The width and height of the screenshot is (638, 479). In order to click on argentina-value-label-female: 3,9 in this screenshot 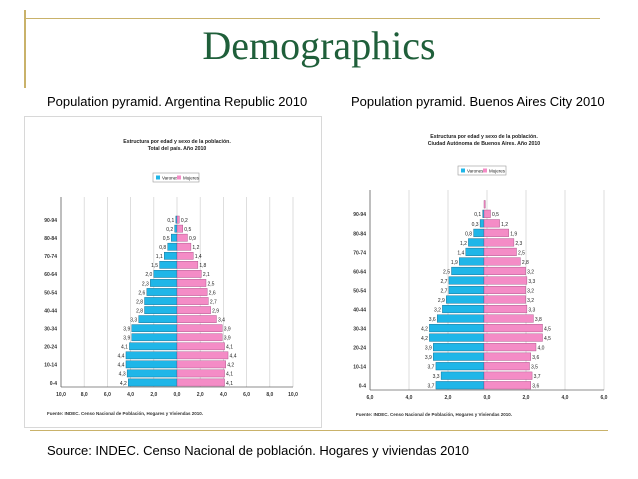, I will do `click(227, 330)`.